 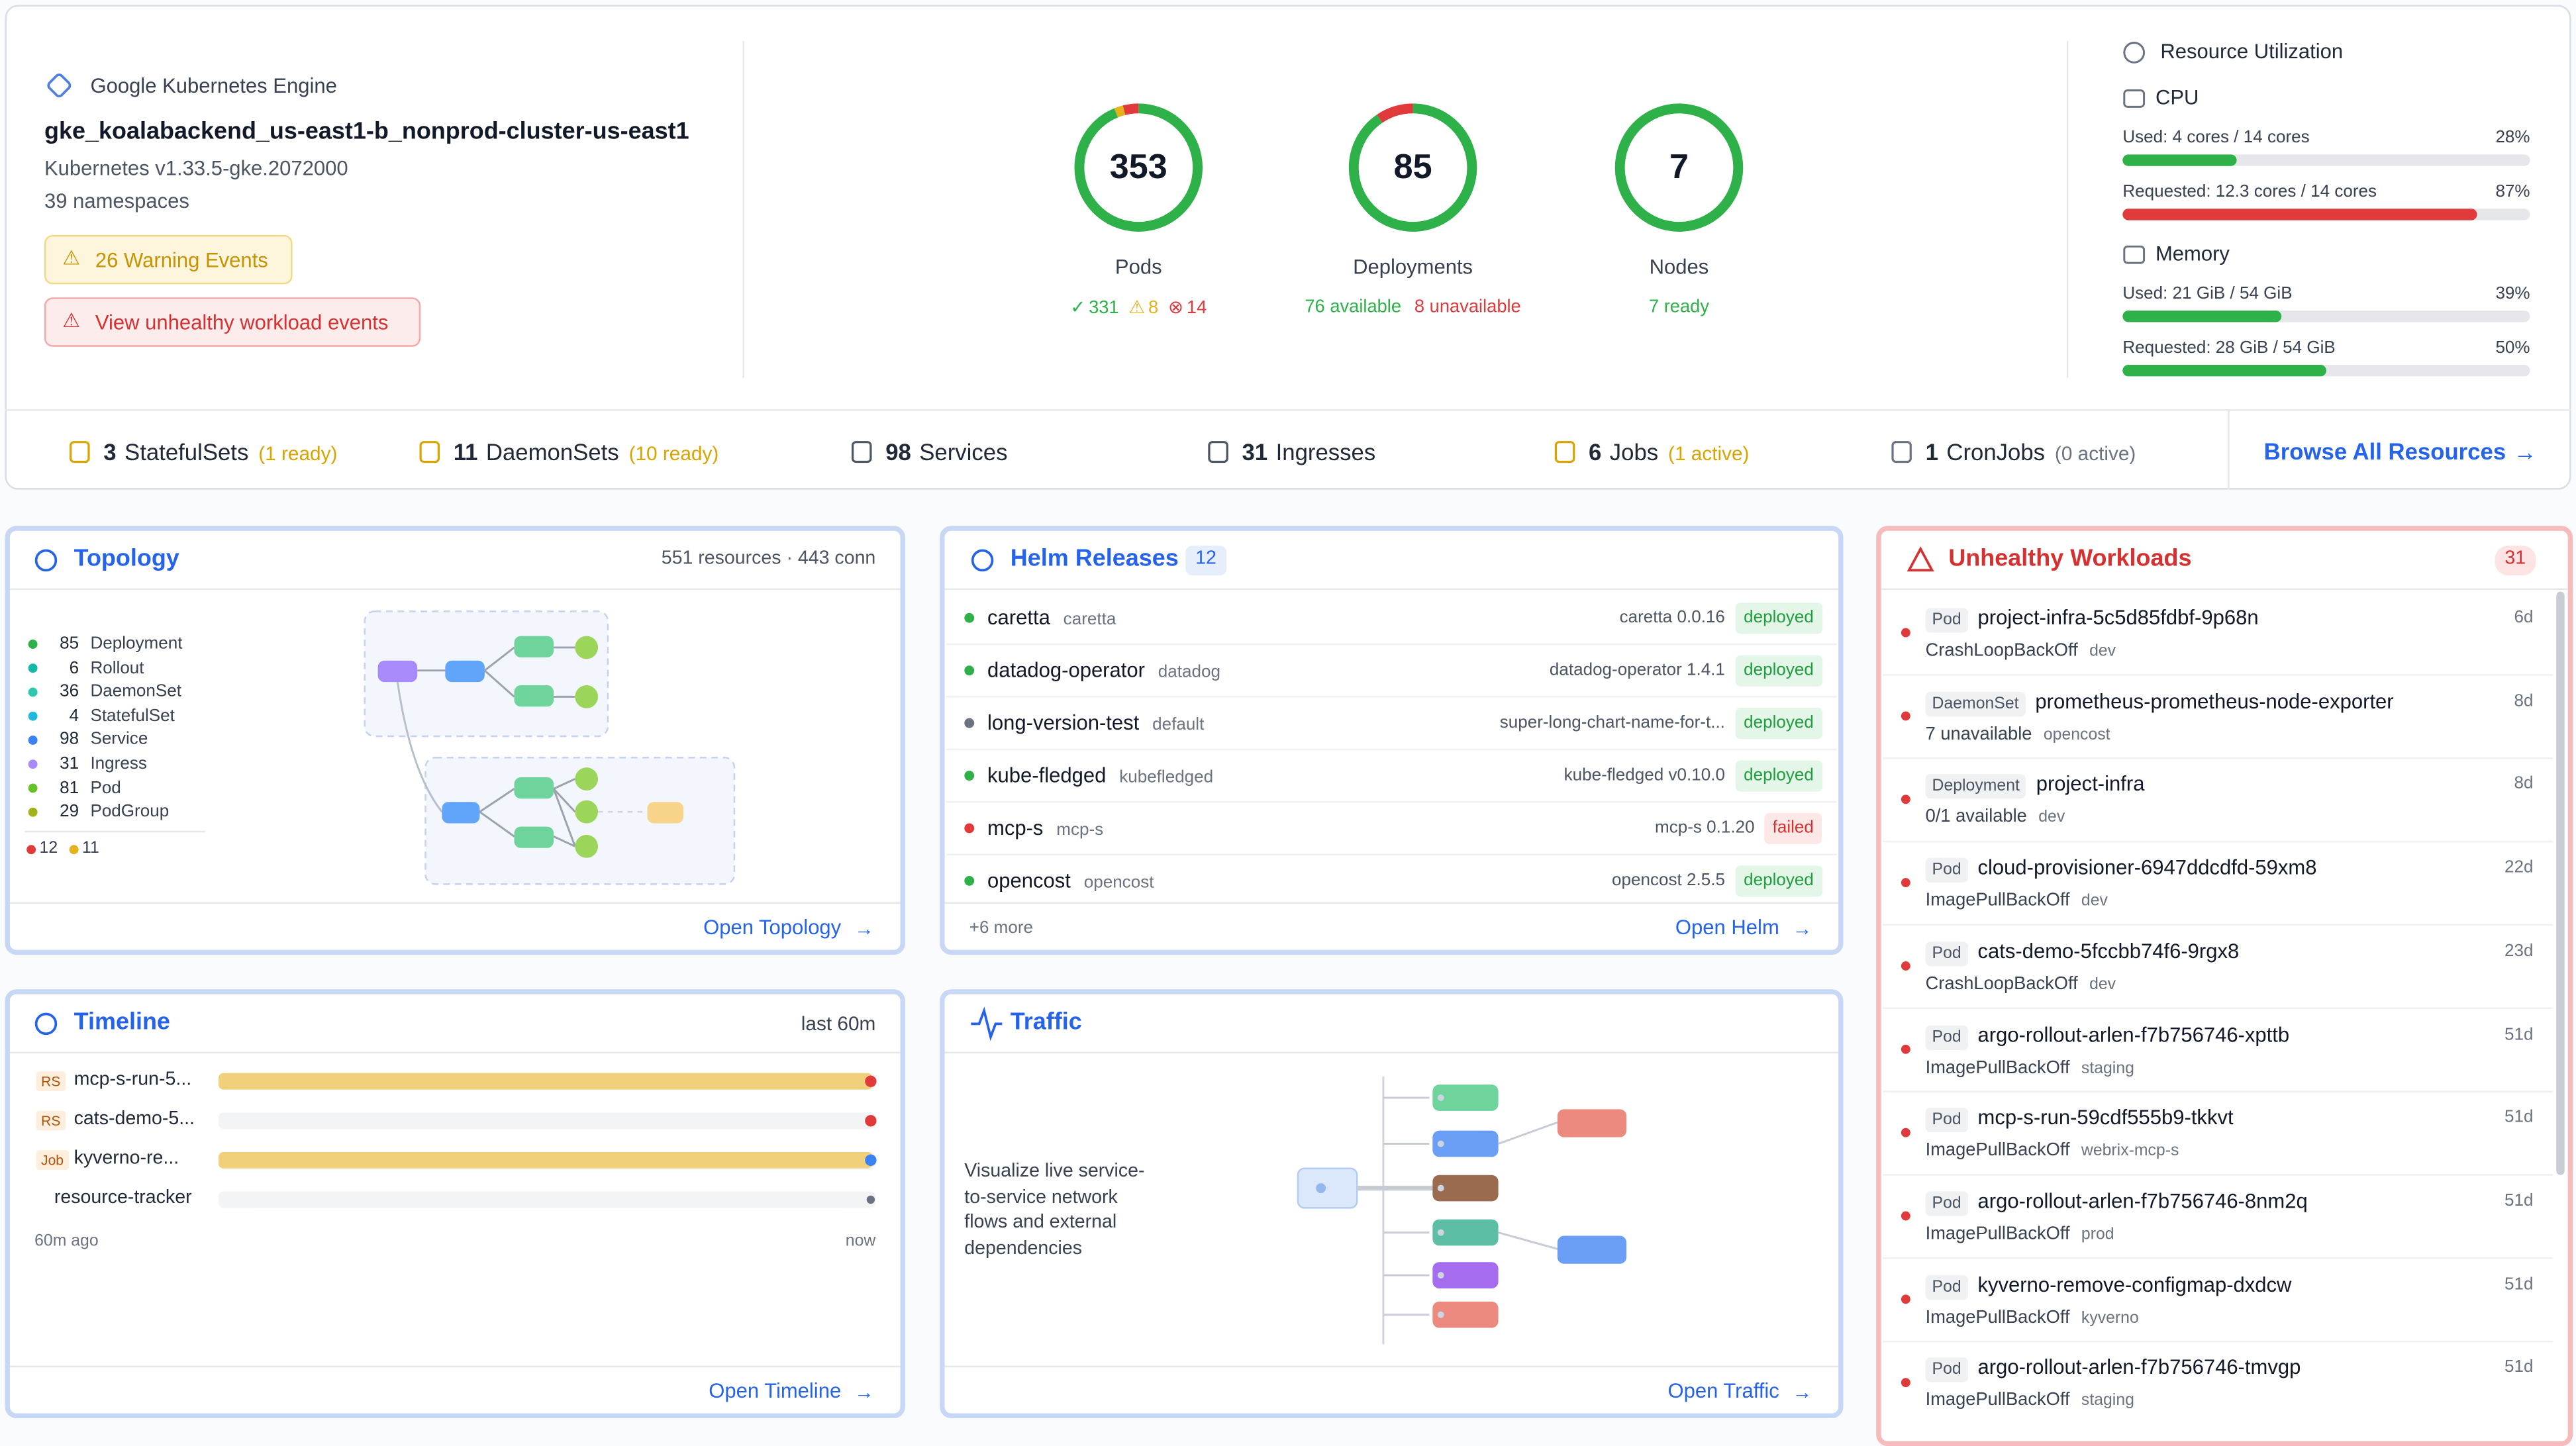 I want to click on release: kube-fledged kubefledged, so click(x=1100, y=775).